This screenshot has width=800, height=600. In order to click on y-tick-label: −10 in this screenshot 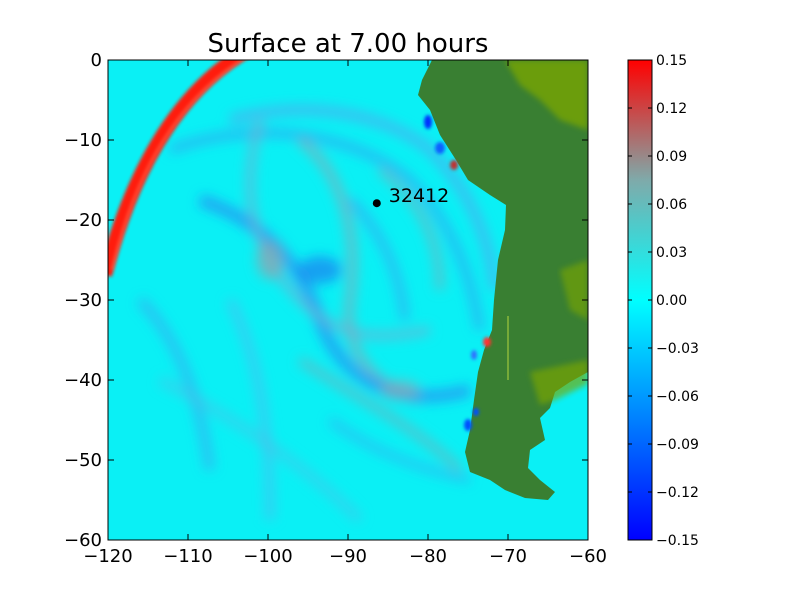, I will do `click(83, 140)`.